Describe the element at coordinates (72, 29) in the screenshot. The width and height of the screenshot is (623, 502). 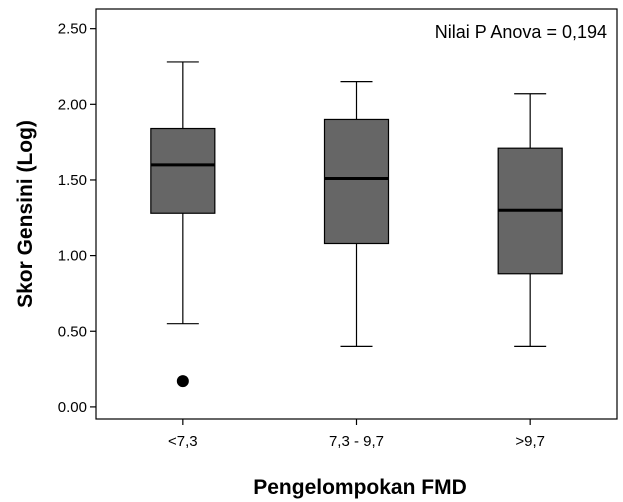
I see `y-tick-label: 2.50` at that location.